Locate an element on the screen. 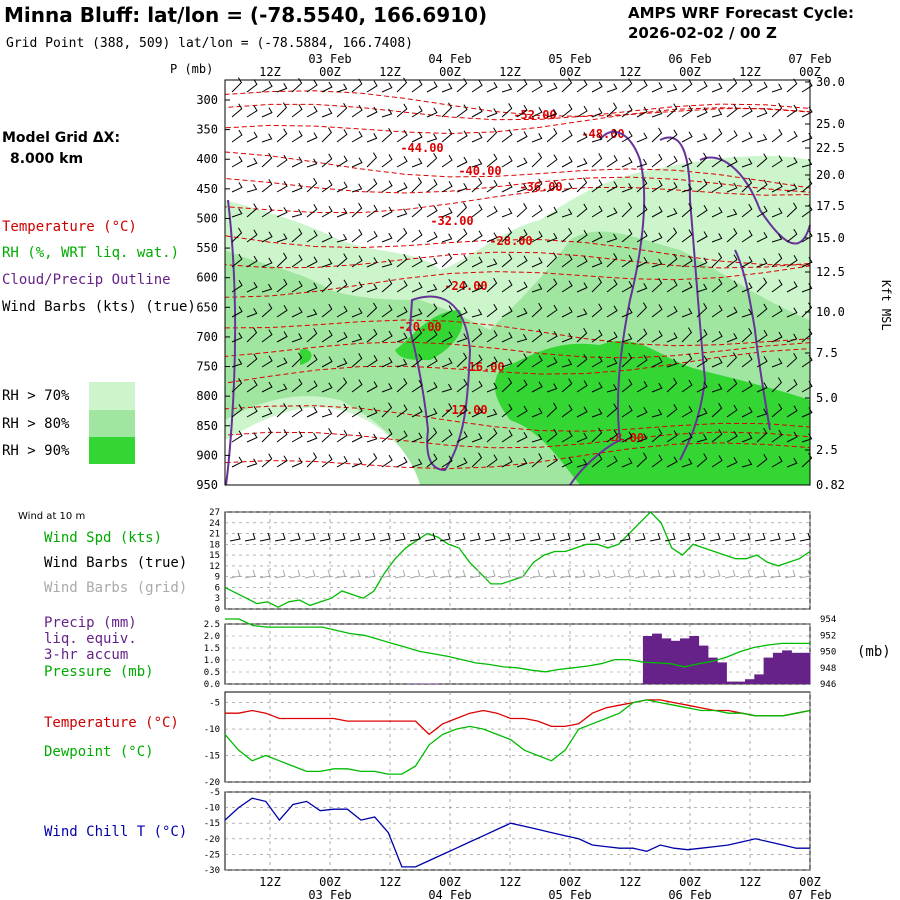 The image size is (900, 900). cloud-outline-right-a is located at coordinates (607, 308).